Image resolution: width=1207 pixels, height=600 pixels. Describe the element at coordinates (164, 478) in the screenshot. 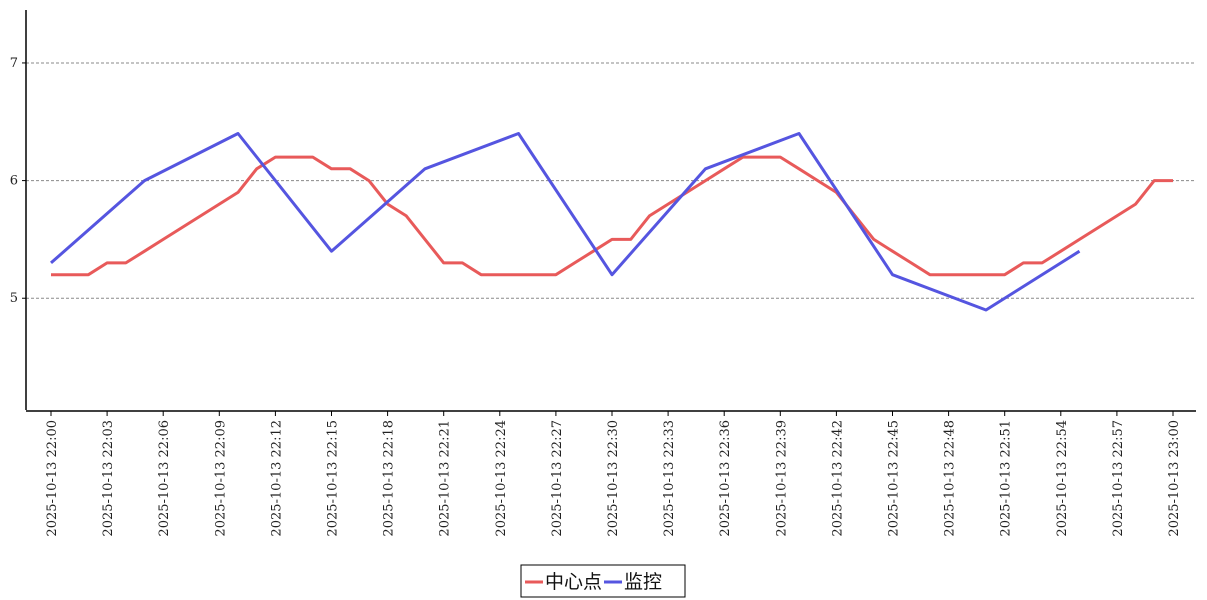

I see `x-tick-label: 2025-10-13 22:06` at that location.